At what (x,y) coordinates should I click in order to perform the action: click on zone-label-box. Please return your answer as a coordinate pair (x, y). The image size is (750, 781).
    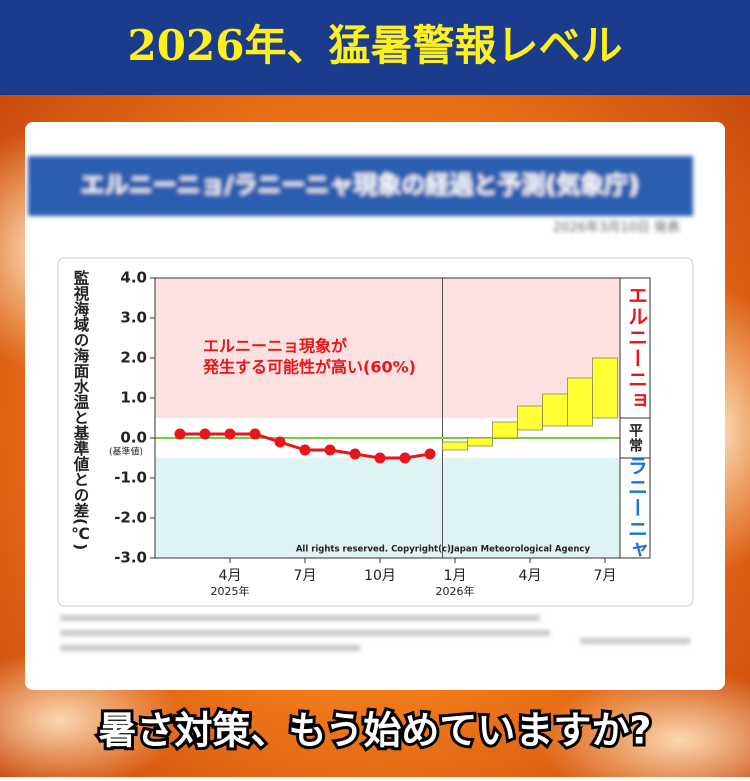
    Looking at the image, I should click on (635, 508).